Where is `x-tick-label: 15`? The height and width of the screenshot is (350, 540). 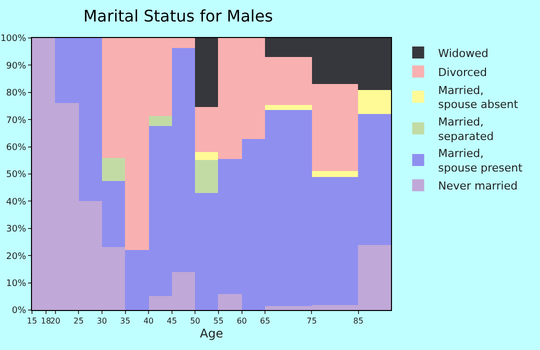 x-tick-label: 15 is located at coordinates (32, 321).